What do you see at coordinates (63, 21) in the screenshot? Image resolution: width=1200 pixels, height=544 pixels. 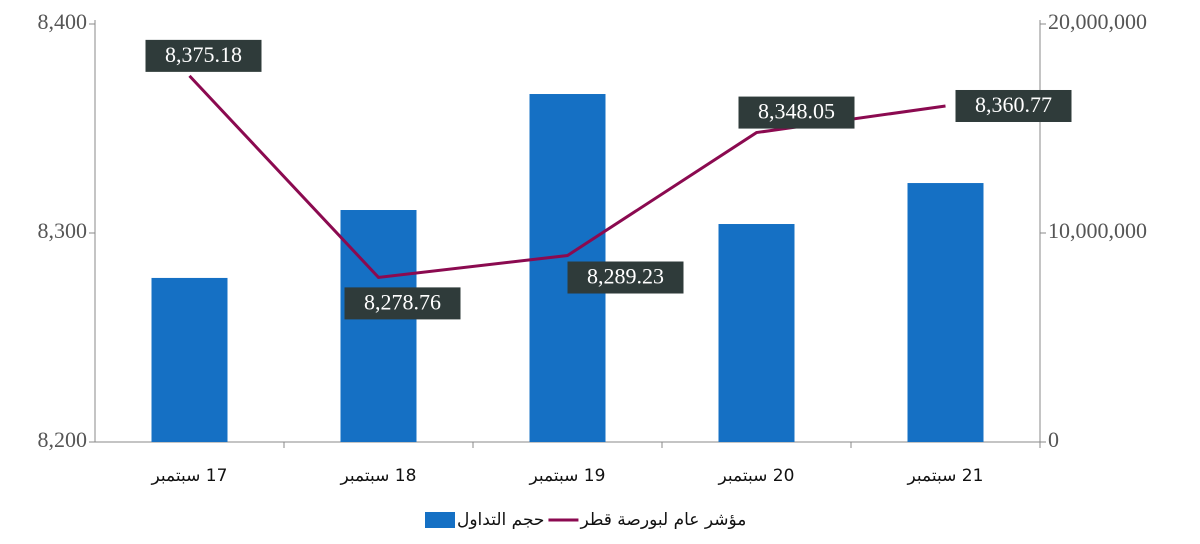 I see `y-tick-label: 8,400` at bounding box center [63, 21].